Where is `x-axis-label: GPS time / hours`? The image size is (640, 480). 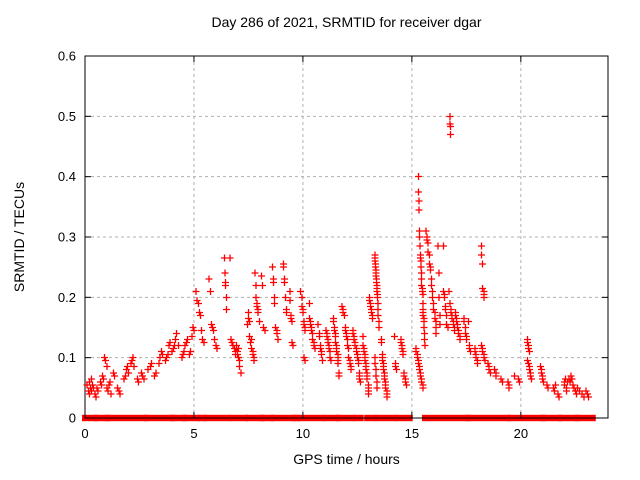
x-axis-label: GPS time / hours is located at coordinates (346, 459).